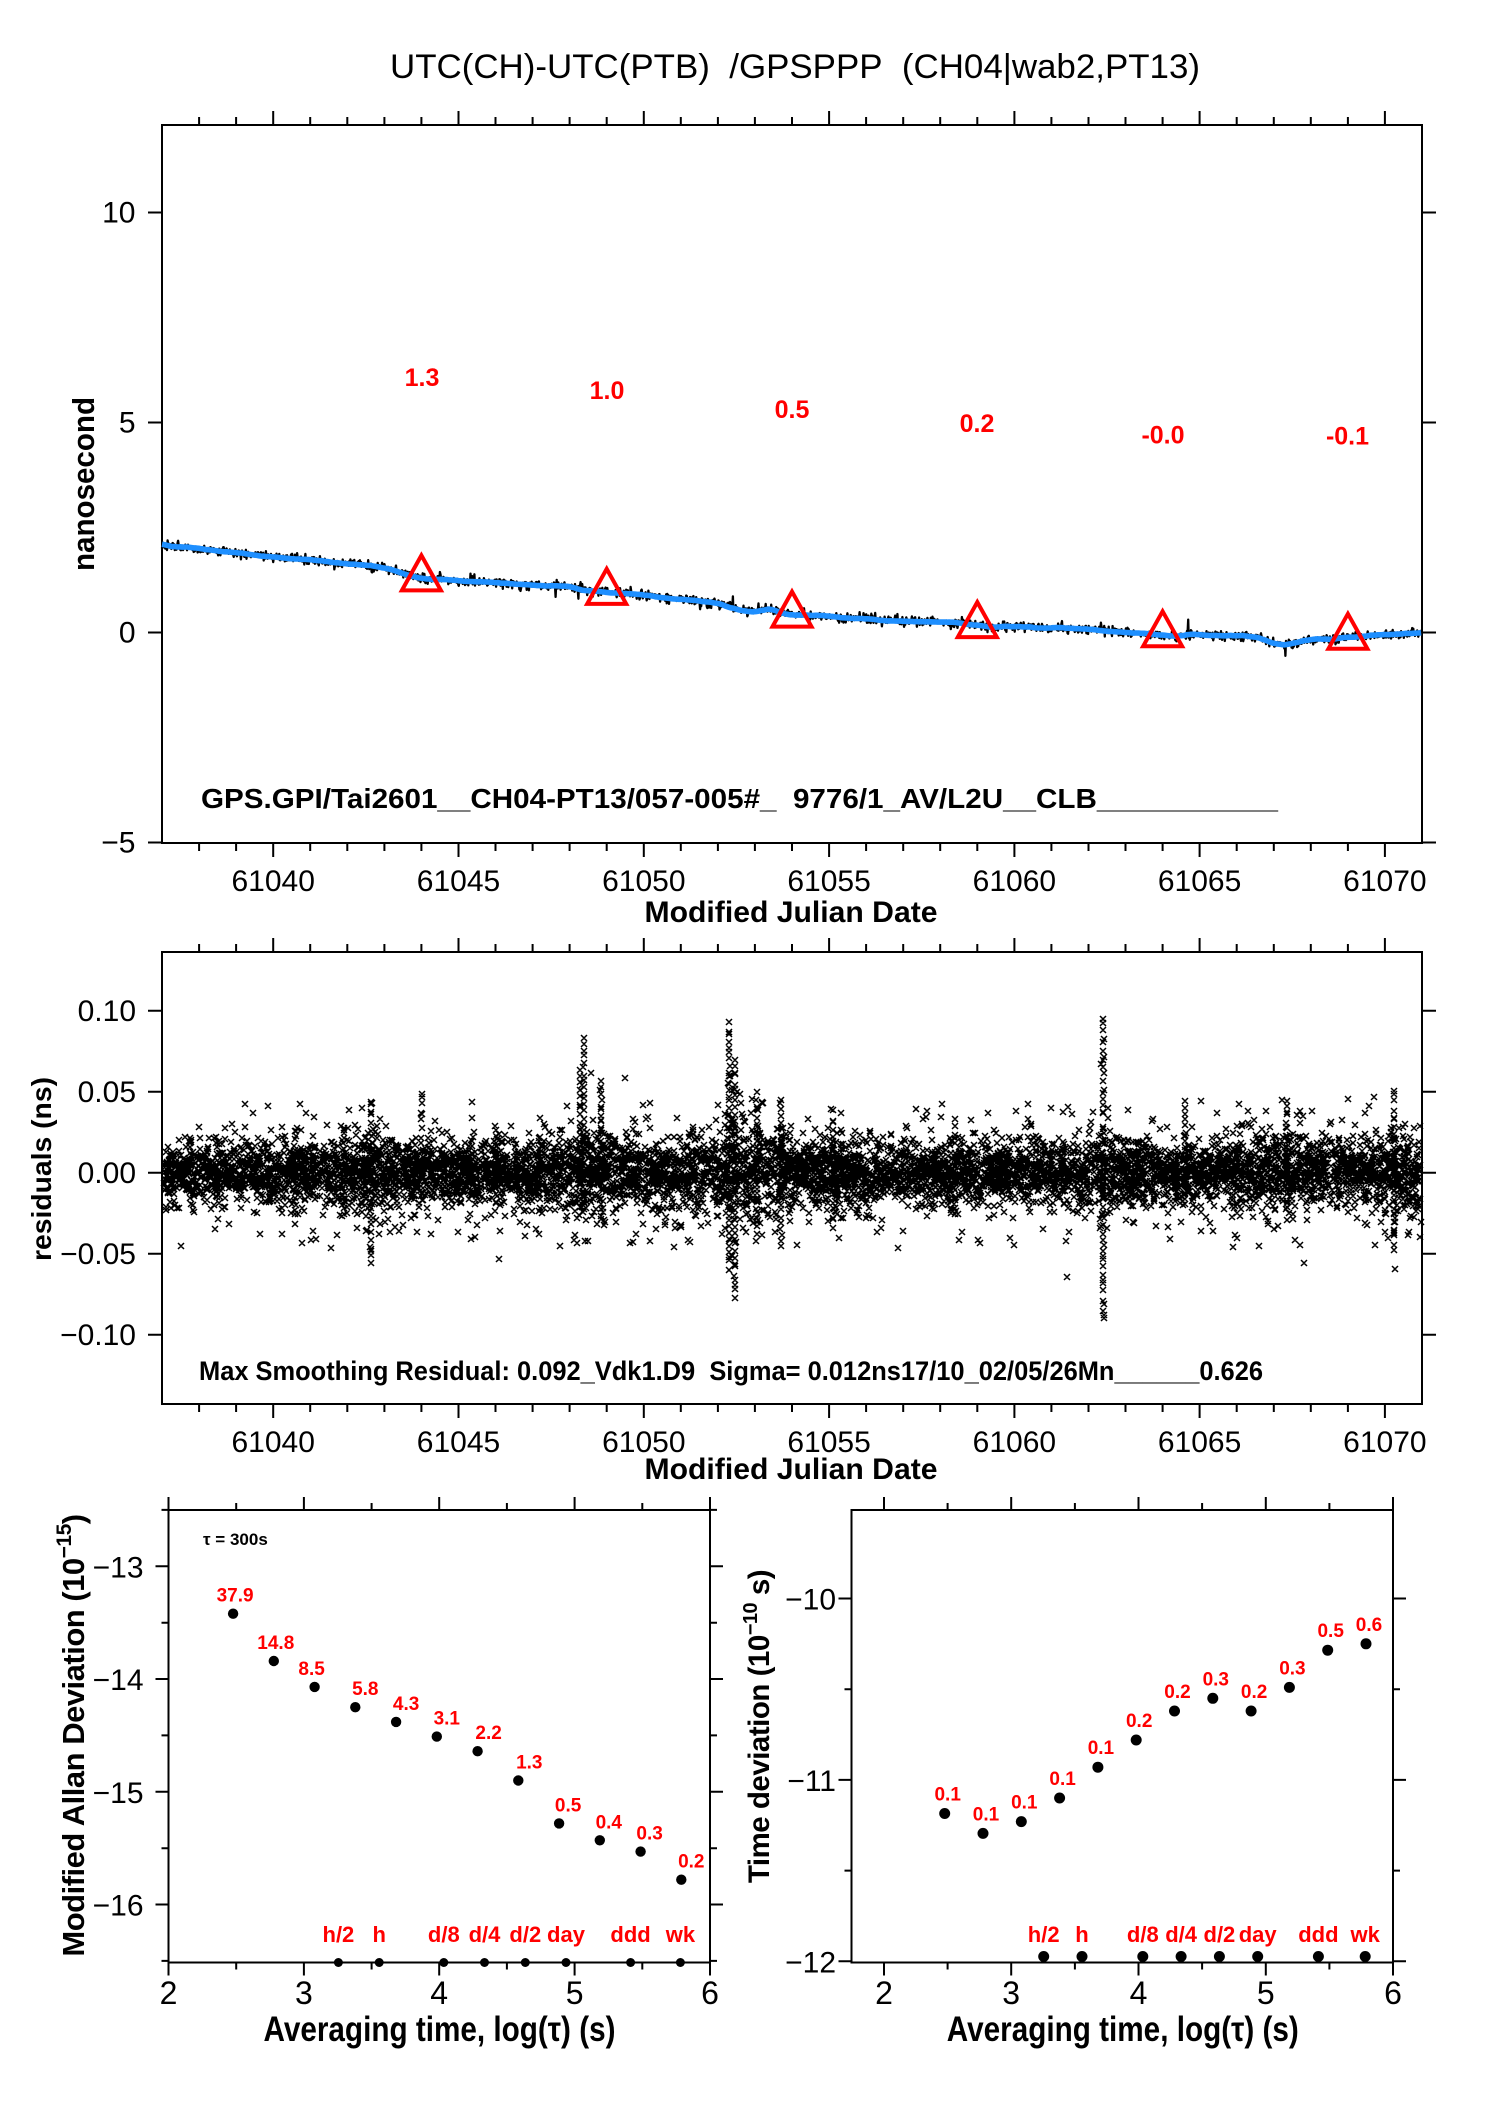  Describe the element at coordinates (118, 1680) in the screenshot. I see `svg-text: −14` at that location.